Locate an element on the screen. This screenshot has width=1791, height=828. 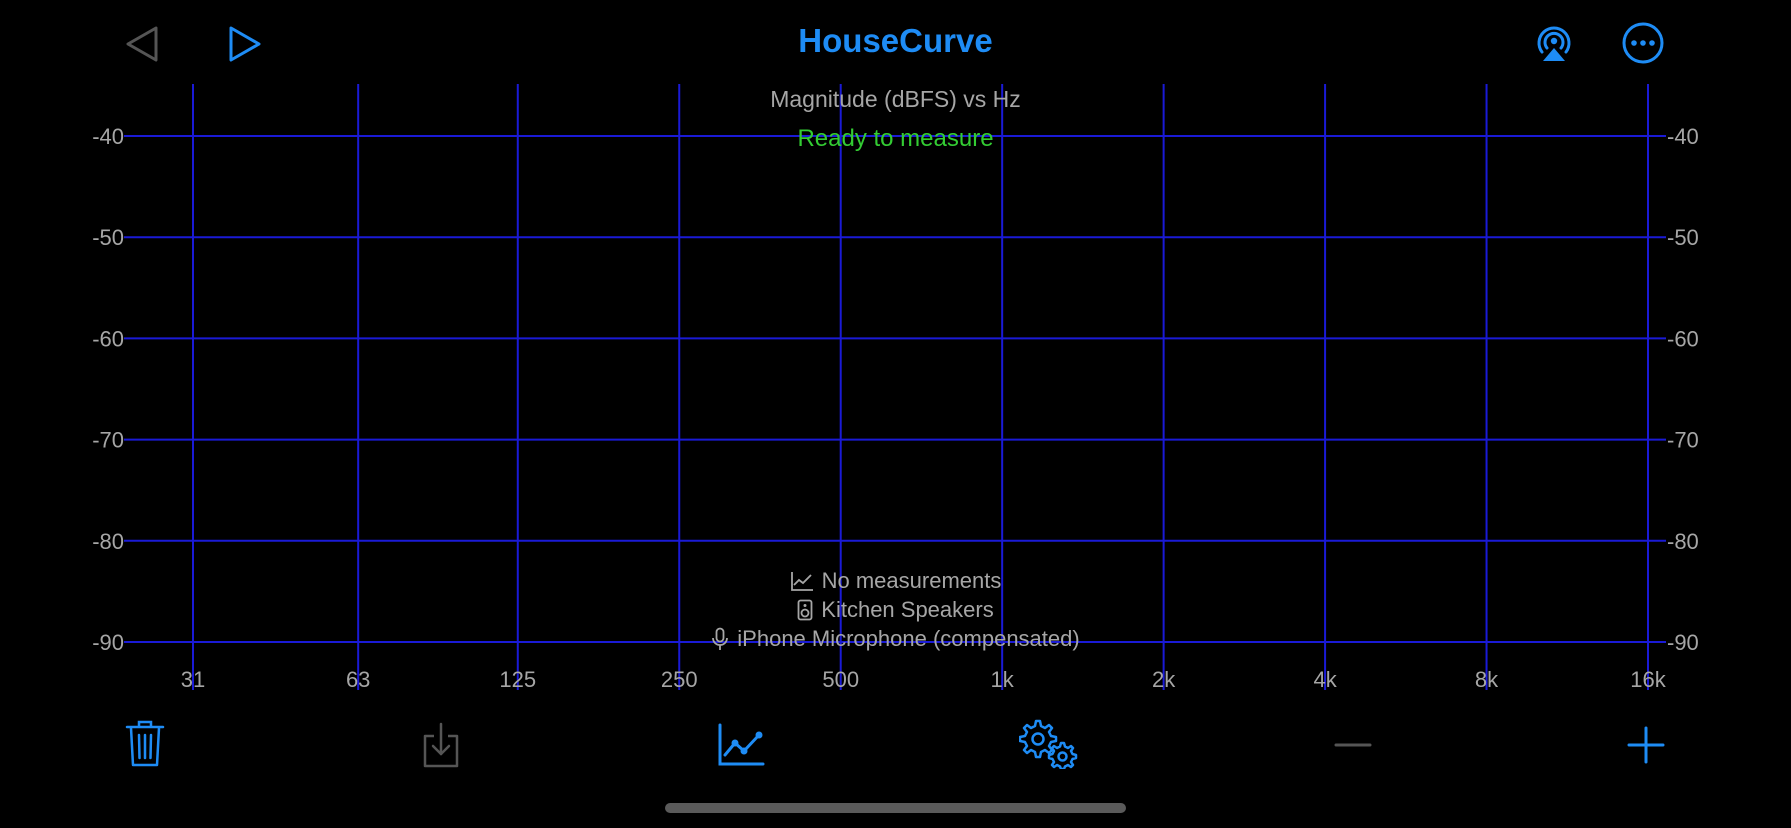
import-button is located at coordinates (441, 745).